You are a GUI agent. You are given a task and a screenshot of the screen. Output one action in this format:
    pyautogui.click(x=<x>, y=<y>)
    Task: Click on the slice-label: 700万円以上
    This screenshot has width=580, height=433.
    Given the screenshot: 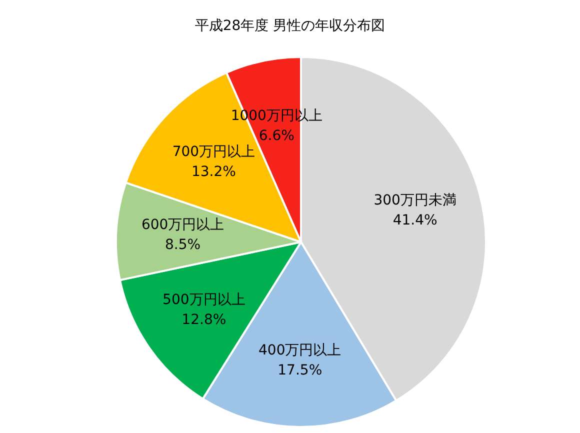 What is the action you would take?
    pyautogui.click(x=214, y=152)
    